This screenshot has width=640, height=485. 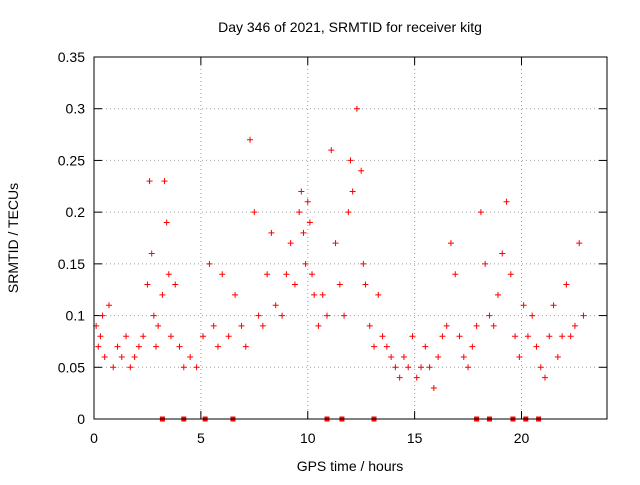 I want to click on y-tick-label: 0.2, so click(x=76, y=212).